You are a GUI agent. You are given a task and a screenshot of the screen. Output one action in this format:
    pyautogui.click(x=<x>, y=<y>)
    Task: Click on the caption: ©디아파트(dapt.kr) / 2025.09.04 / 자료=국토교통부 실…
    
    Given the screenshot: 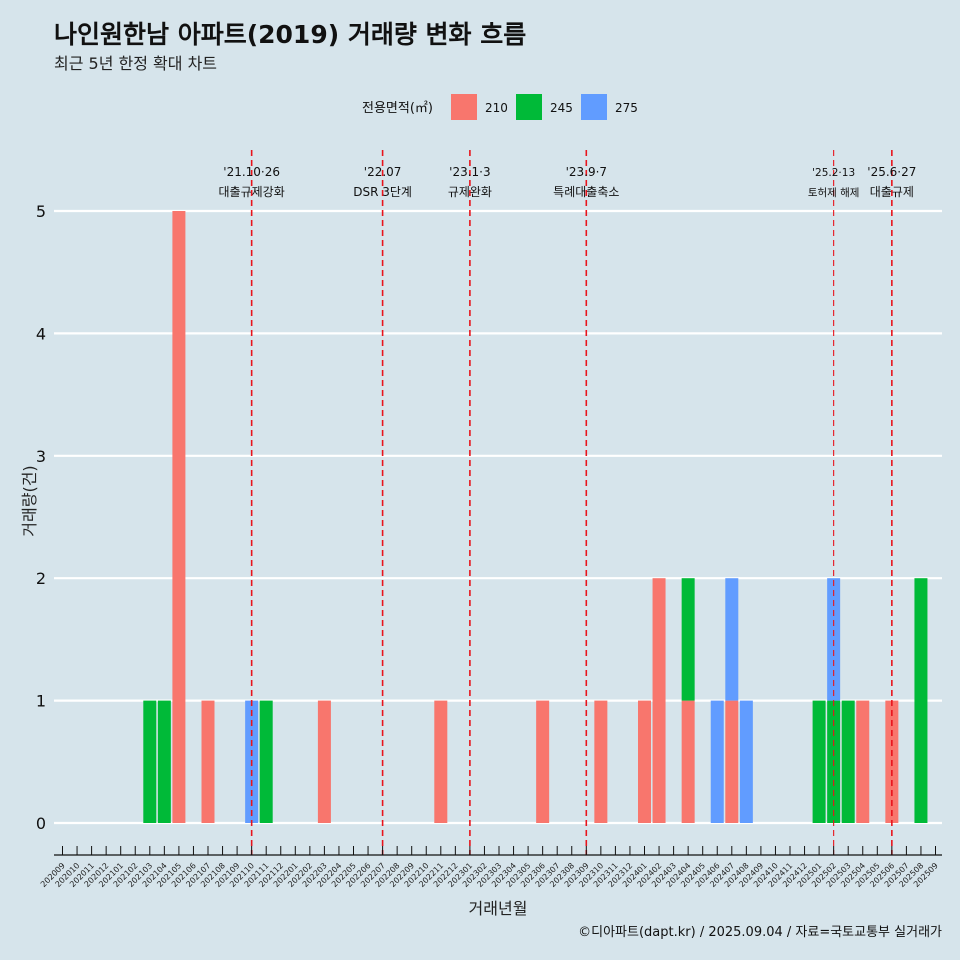 What is the action you would take?
    pyautogui.click(x=760, y=932)
    